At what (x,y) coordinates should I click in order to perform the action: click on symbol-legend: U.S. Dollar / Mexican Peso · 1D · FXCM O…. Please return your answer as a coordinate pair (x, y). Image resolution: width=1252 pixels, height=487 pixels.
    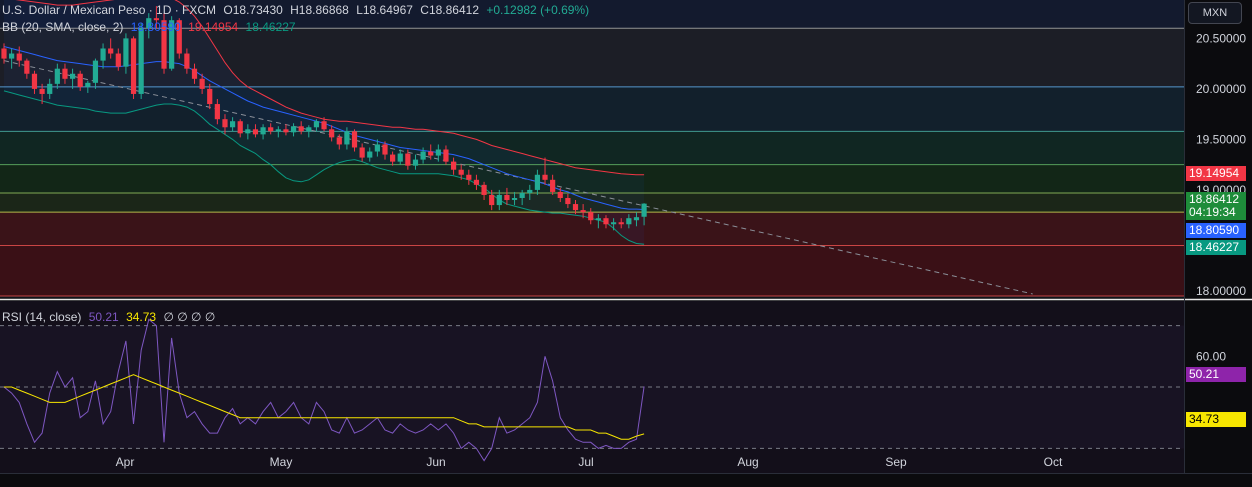
    Looking at the image, I should click on (297, 10).